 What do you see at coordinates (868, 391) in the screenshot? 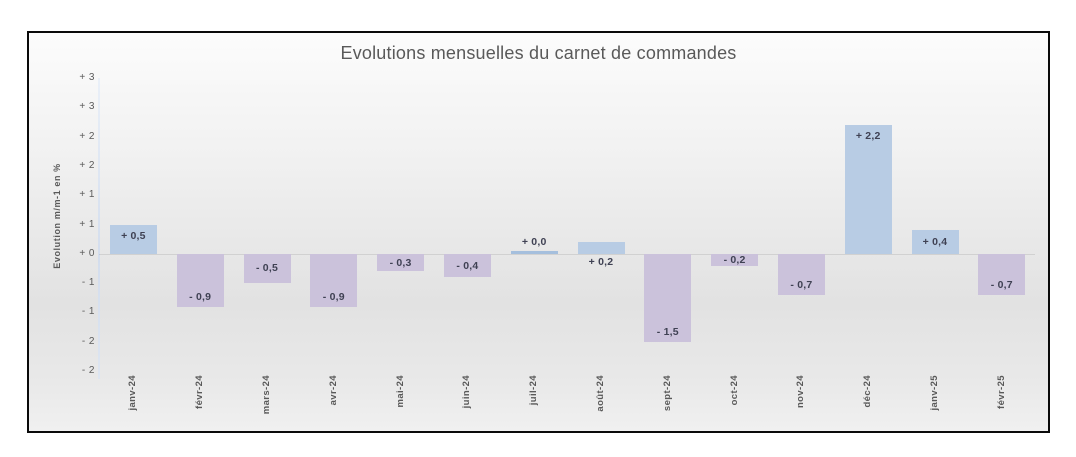
I see `x-axis-label: déc-24` at bounding box center [868, 391].